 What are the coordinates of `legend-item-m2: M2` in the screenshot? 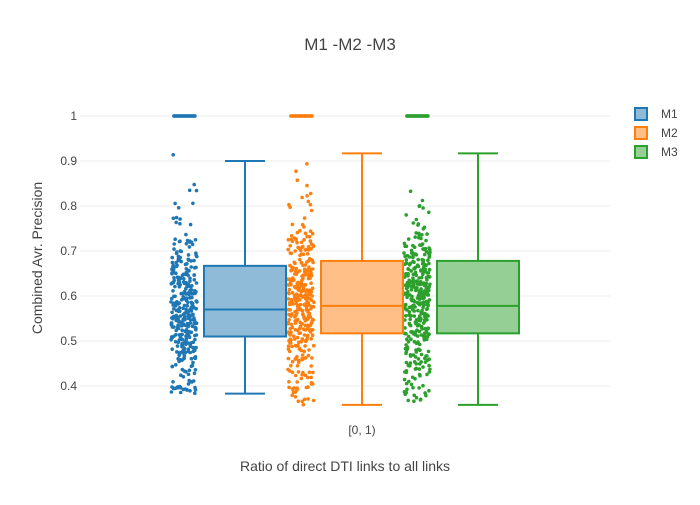 It's located at (656, 133).